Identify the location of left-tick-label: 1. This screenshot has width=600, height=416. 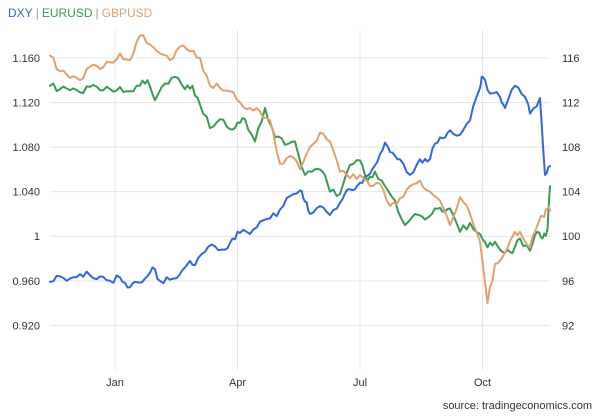
(37, 237).